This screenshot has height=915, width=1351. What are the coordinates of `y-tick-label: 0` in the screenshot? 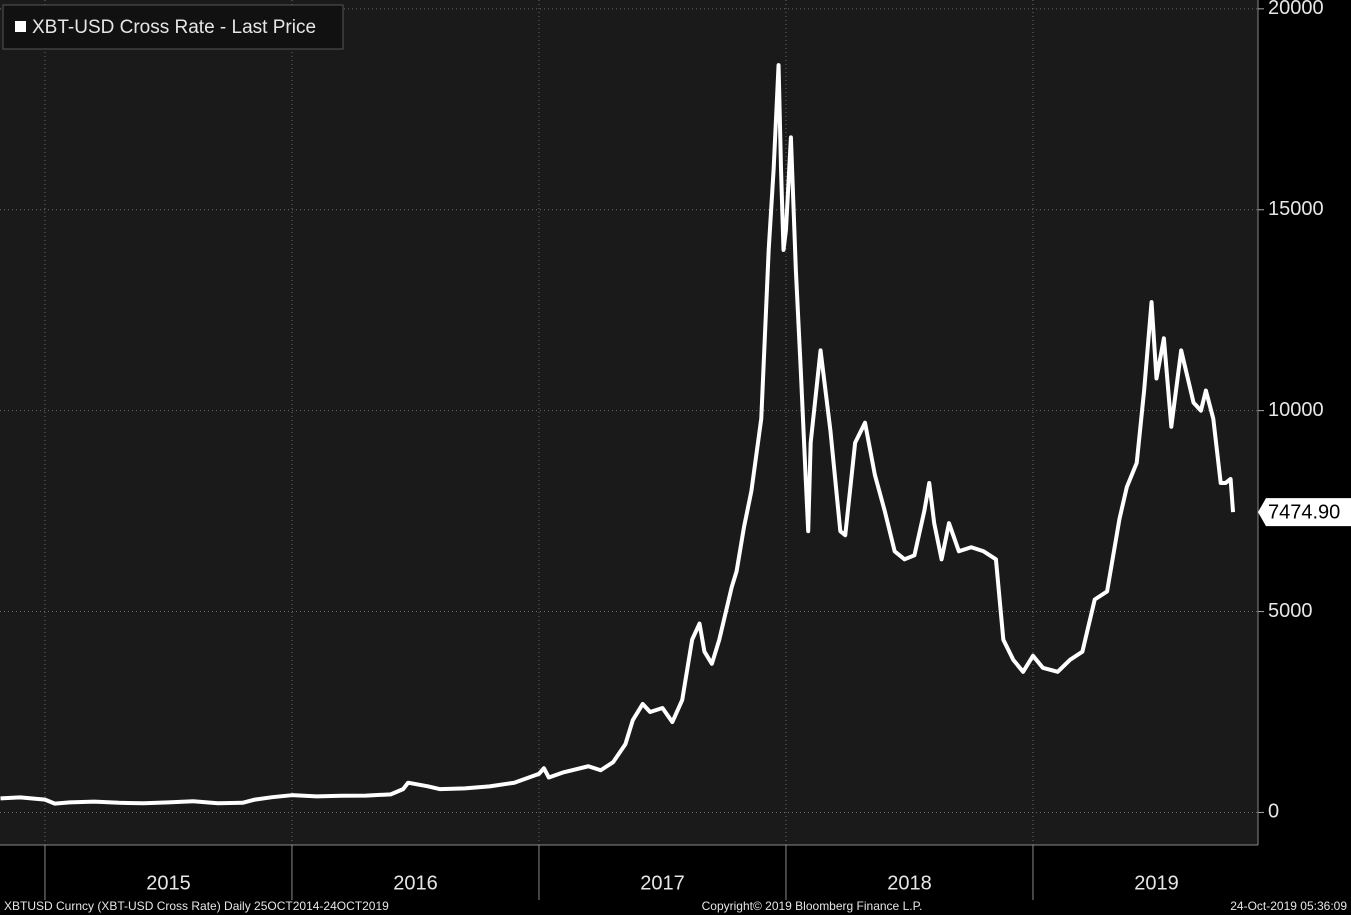 It's located at (1273, 812).